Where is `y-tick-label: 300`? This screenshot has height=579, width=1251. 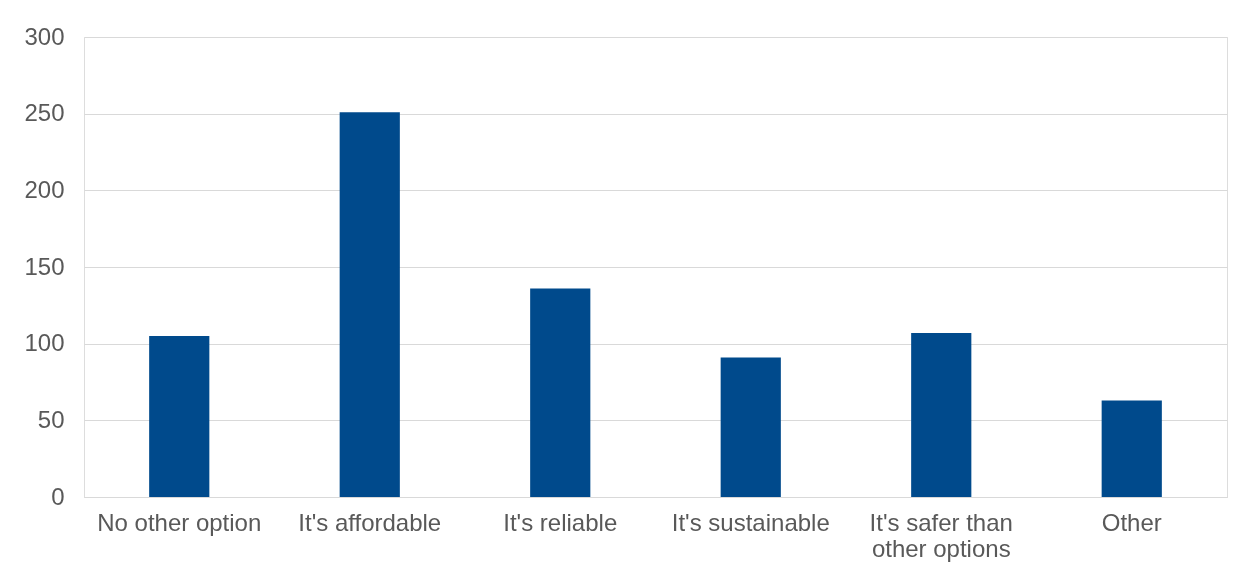
y-tick-label: 300 is located at coordinates (44, 36).